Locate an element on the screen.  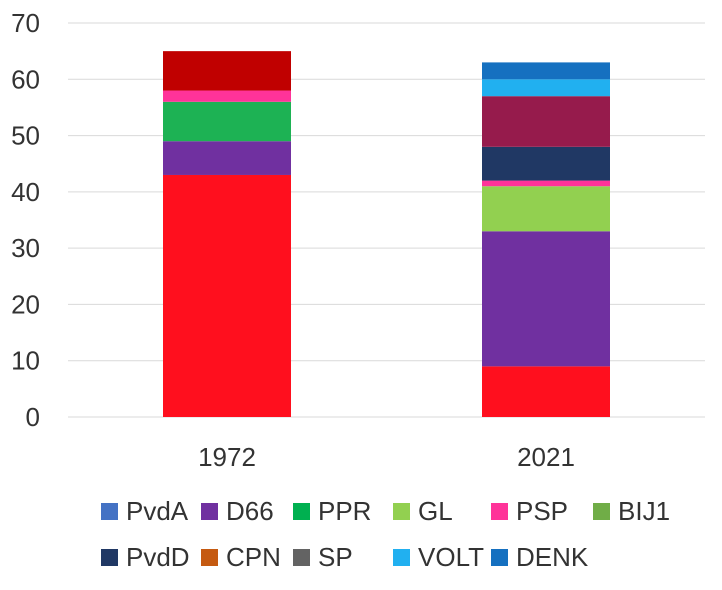
legend-item-sp: SP is located at coordinates (323, 557).